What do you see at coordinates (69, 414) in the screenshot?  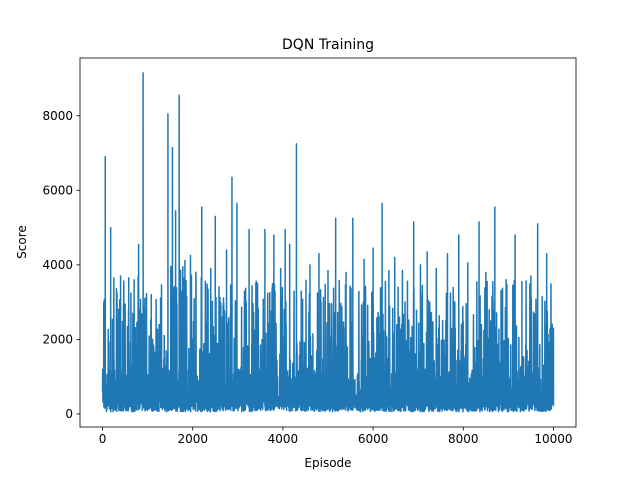 I see `y-tick-label: 0` at bounding box center [69, 414].